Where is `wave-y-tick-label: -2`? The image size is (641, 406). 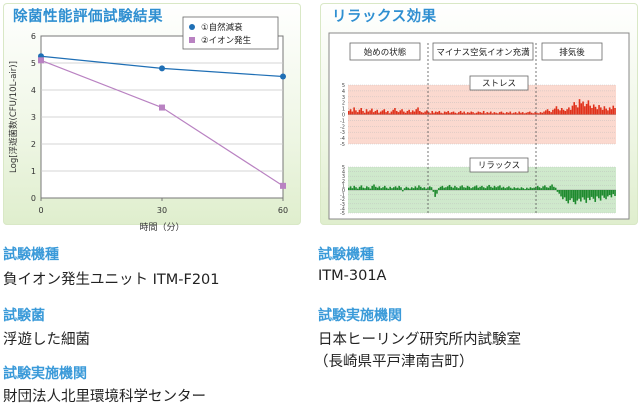 wave-y-tick-label: -2 is located at coordinates (342, 127).